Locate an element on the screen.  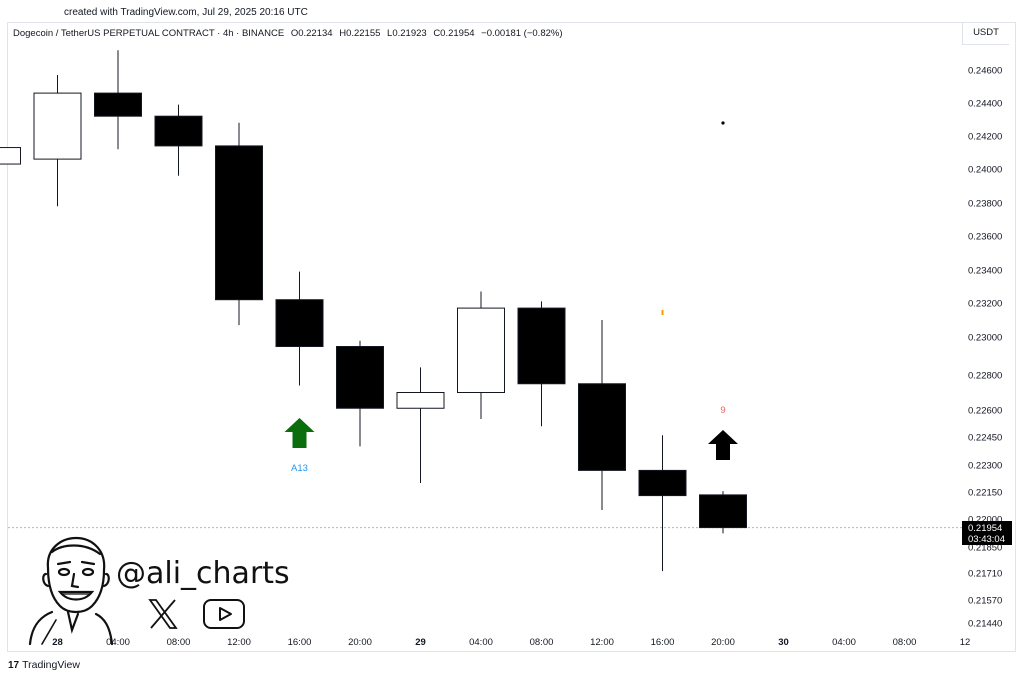
youtube-play-icon is located at coordinates (224, 614).